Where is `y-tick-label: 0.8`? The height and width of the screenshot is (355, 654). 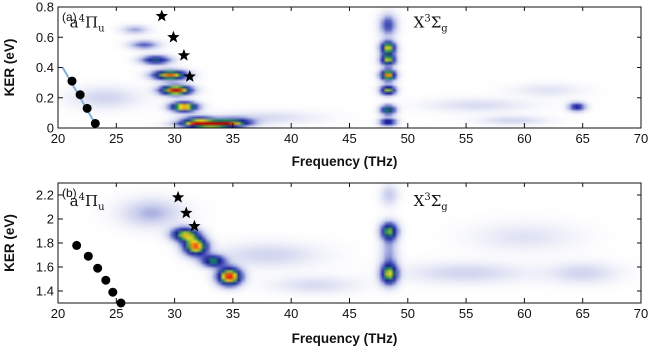 y-tick-label: 0.8 is located at coordinates (45, 7).